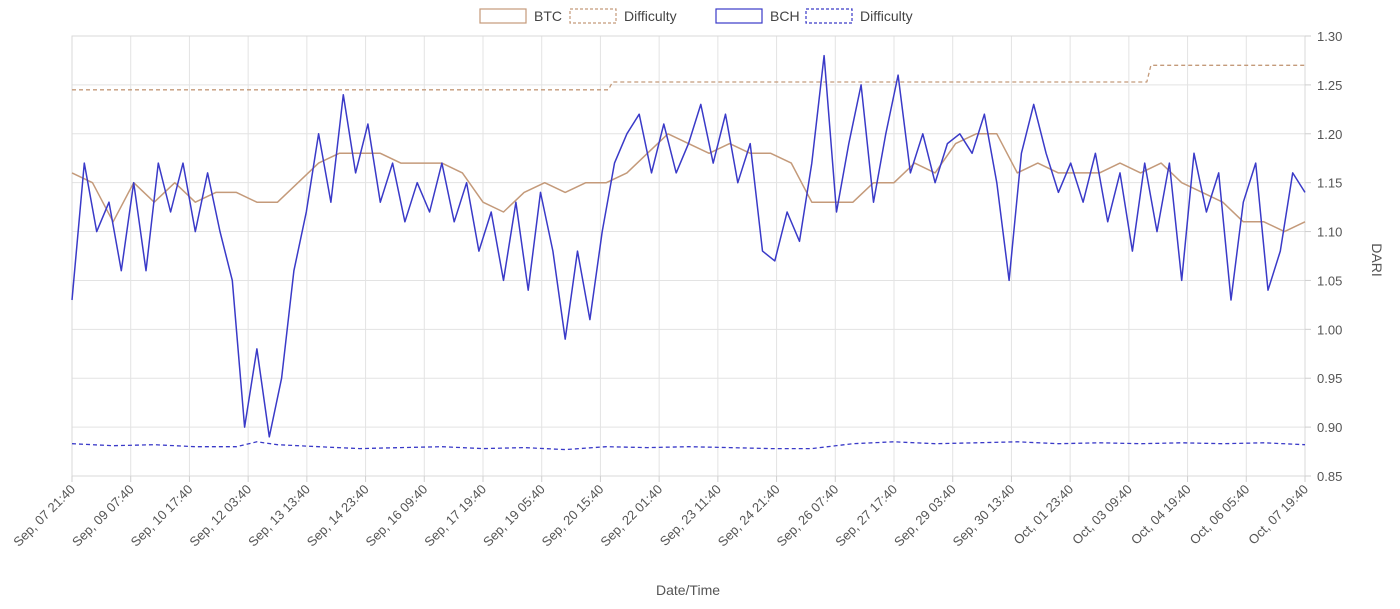 Image resolution: width=1400 pixels, height=609 pixels. What do you see at coordinates (1043, 515) in the screenshot?
I see `x-tick-label: Oct, 01 23:40` at bounding box center [1043, 515].